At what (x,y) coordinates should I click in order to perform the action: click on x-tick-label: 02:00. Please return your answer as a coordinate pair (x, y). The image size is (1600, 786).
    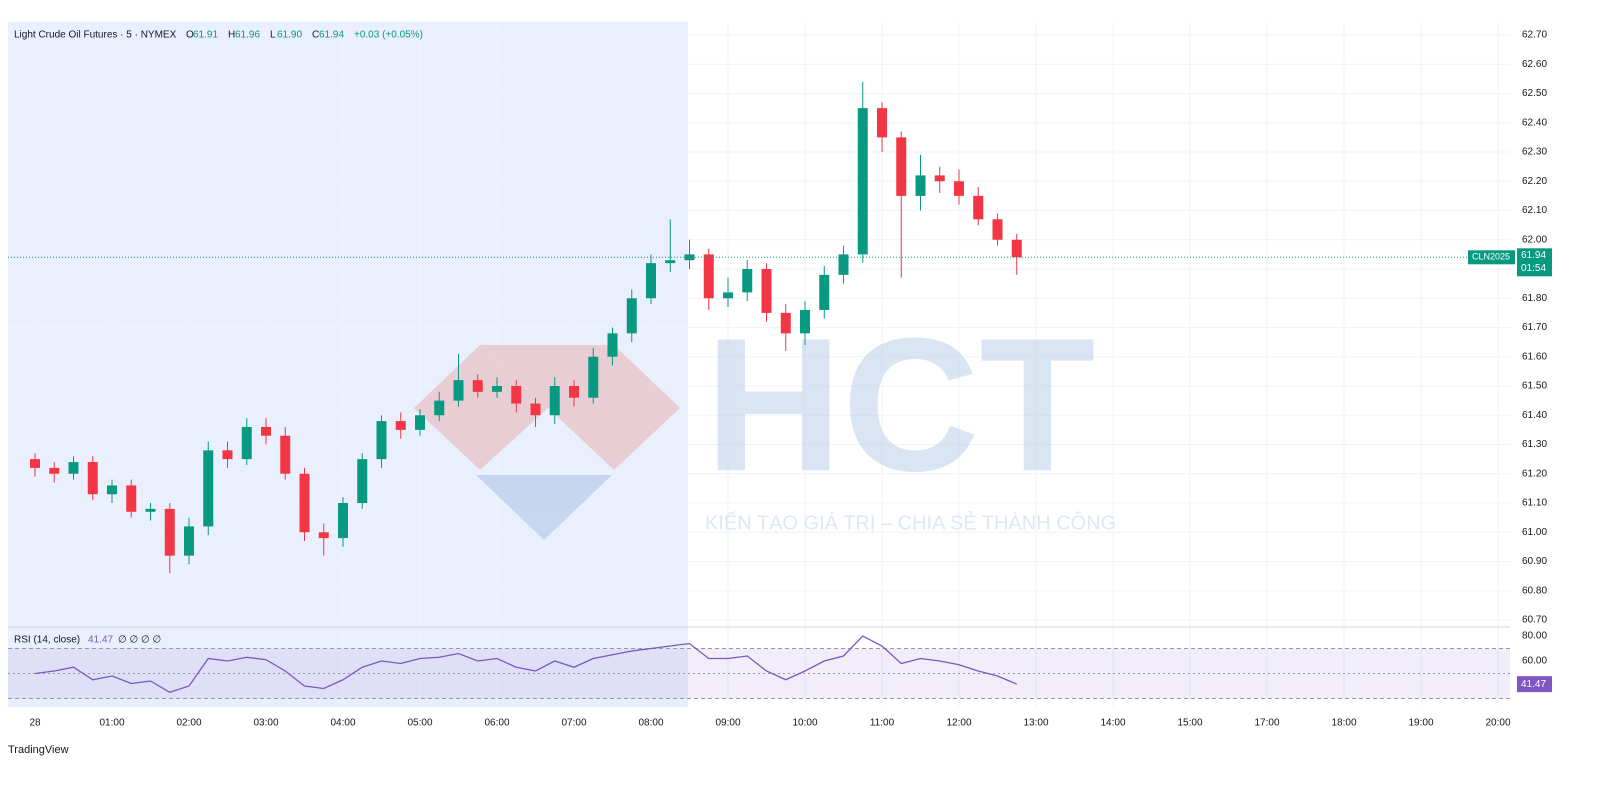
    Looking at the image, I should click on (188, 723).